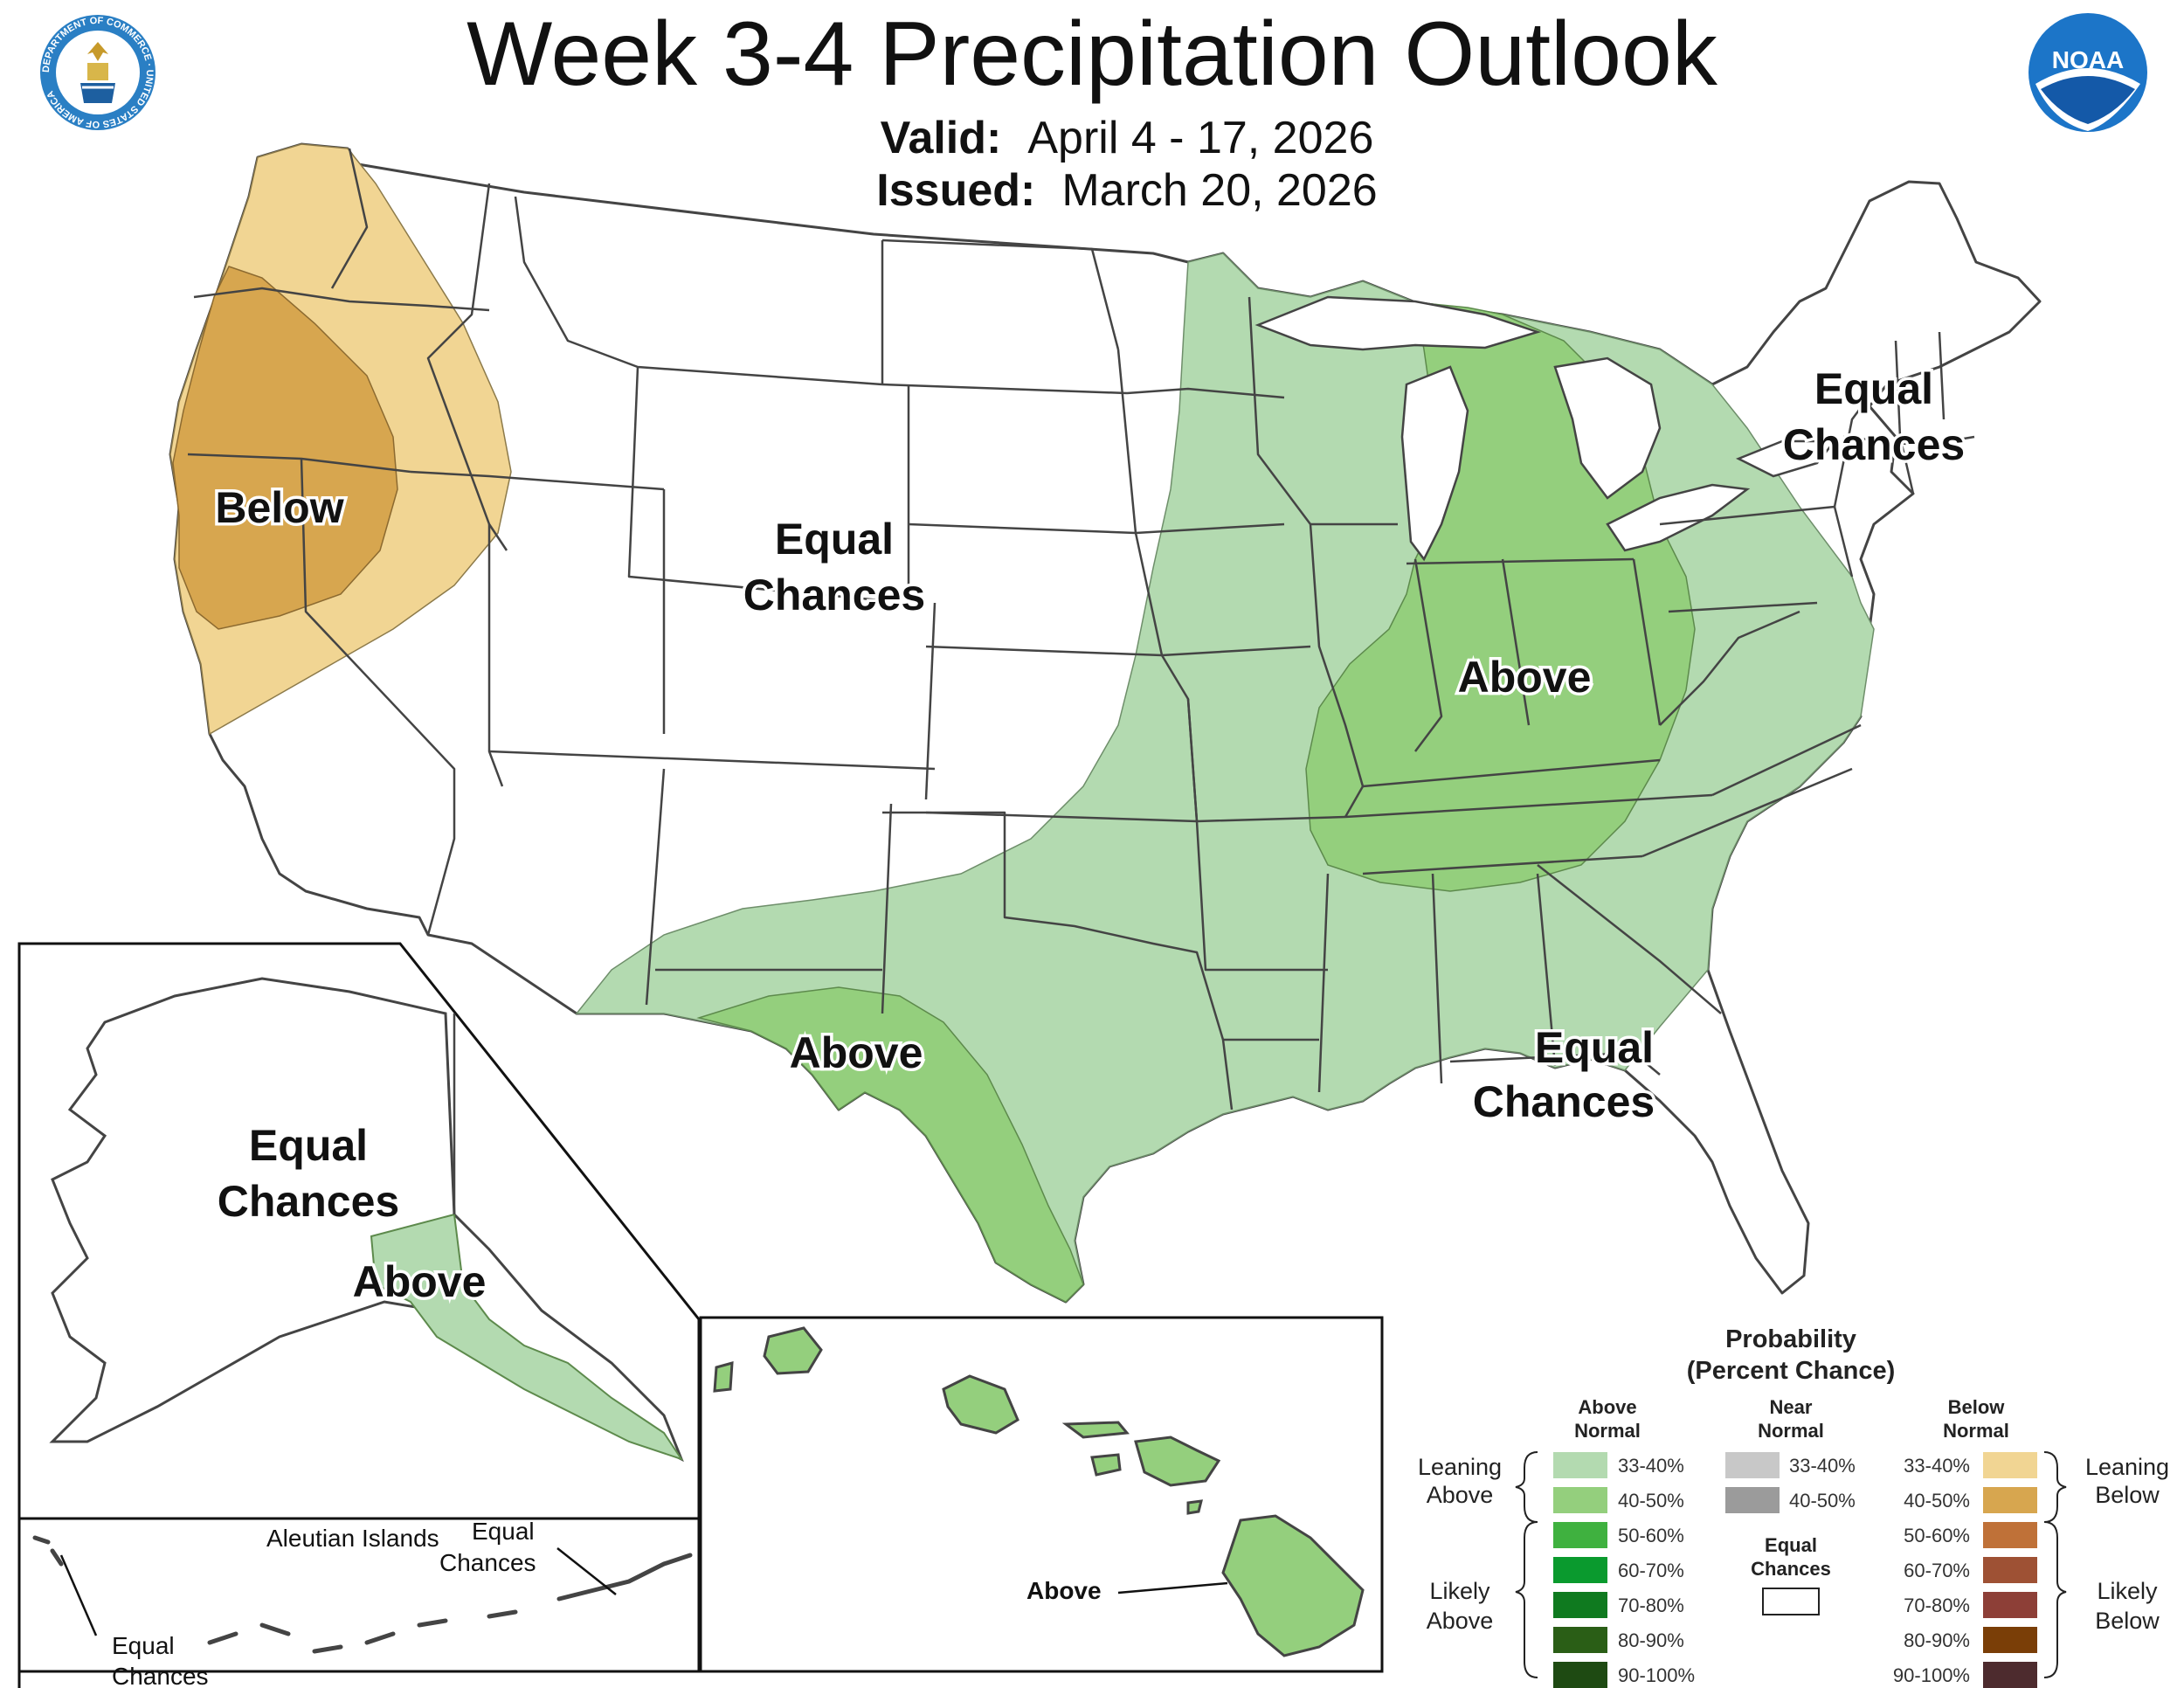 The height and width of the screenshot is (1688, 2184). I want to click on above-40-50-texas-region, so click(890, 1144).